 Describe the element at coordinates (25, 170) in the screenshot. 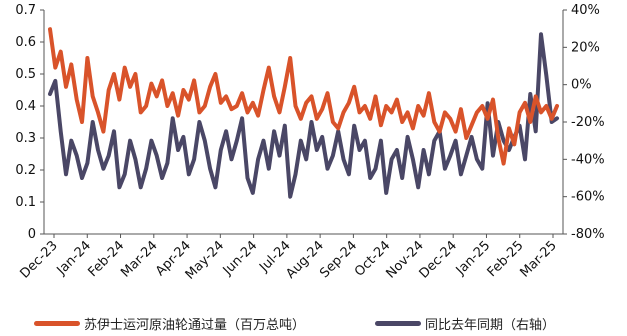

I see `left-tick-label: 0.2` at that location.